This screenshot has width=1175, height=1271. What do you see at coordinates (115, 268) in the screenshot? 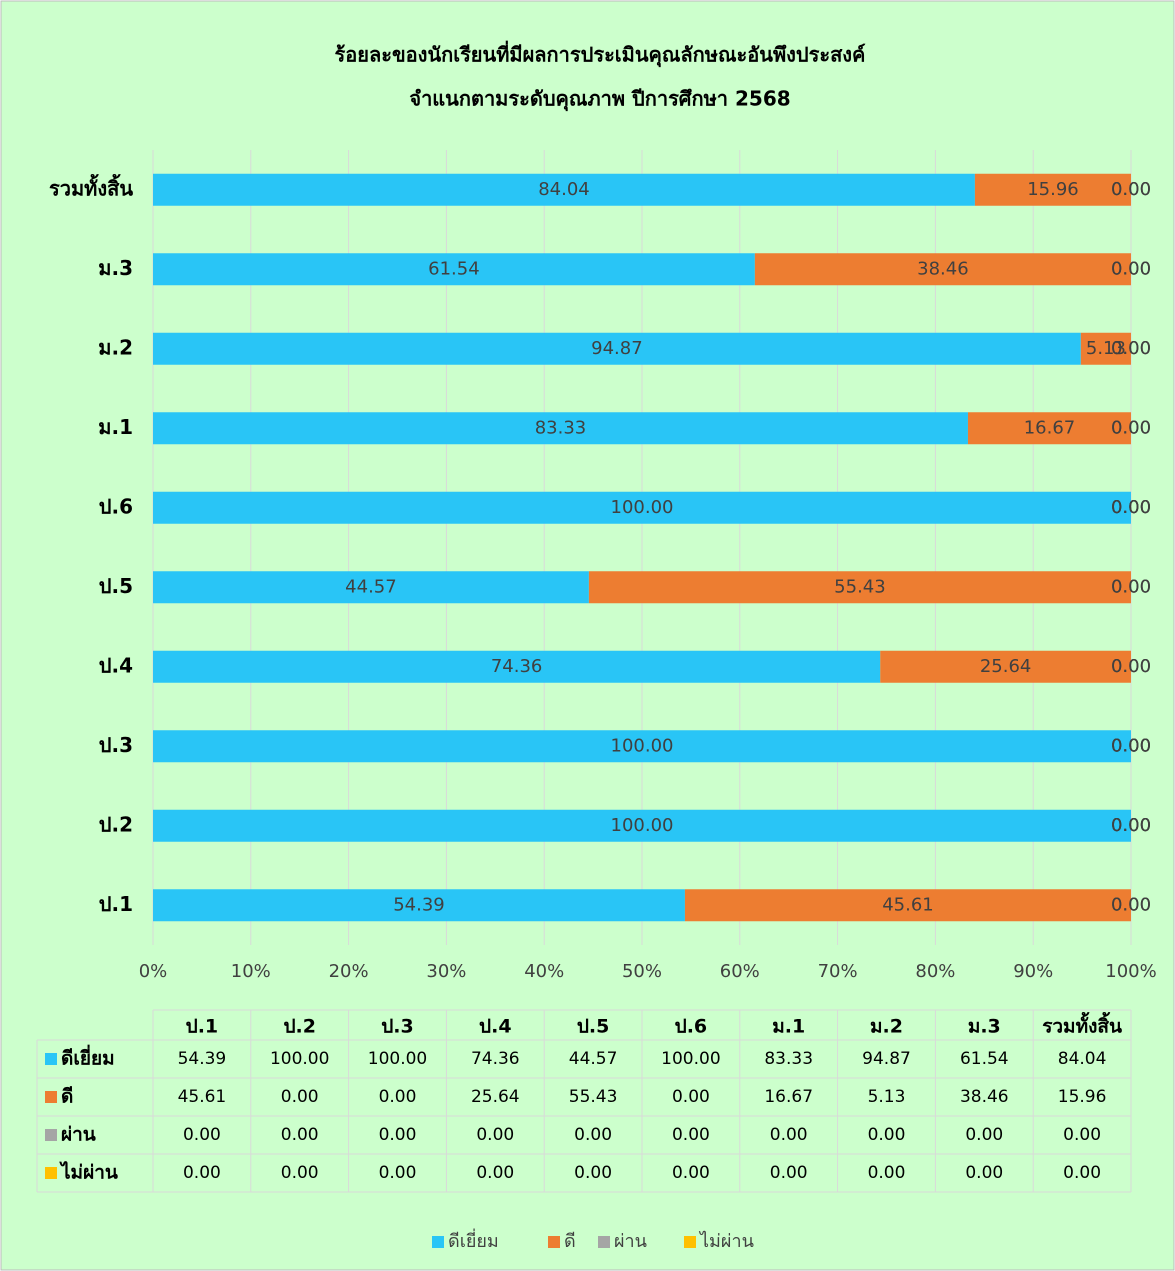
I see `y-tick-label: ม.3` at bounding box center [115, 268].